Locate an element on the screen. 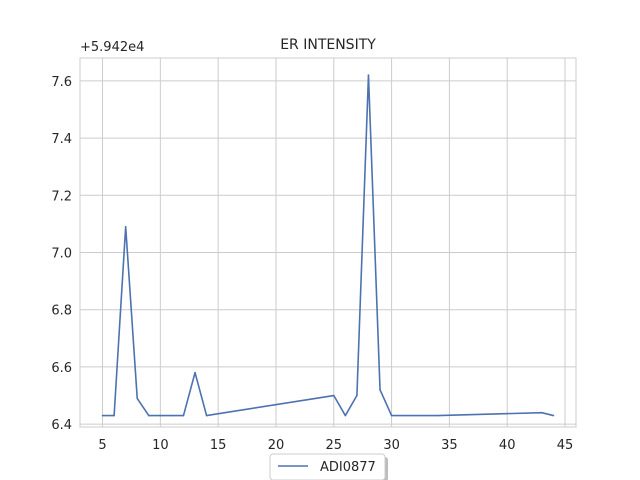 The height and width of the screenshot is (480, 640). x-tick-label: 25 is located at coordinates (334, 445).